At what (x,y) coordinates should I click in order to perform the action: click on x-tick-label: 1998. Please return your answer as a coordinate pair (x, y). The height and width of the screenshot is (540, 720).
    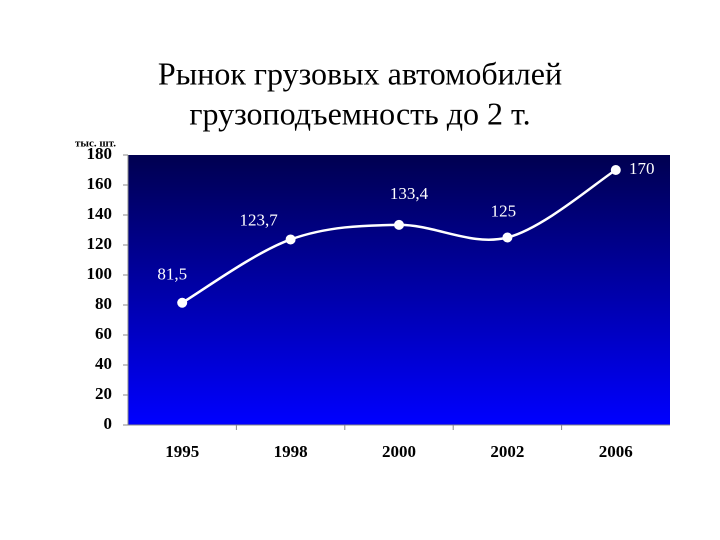
    Looking at the image, I should click on (291, 451).